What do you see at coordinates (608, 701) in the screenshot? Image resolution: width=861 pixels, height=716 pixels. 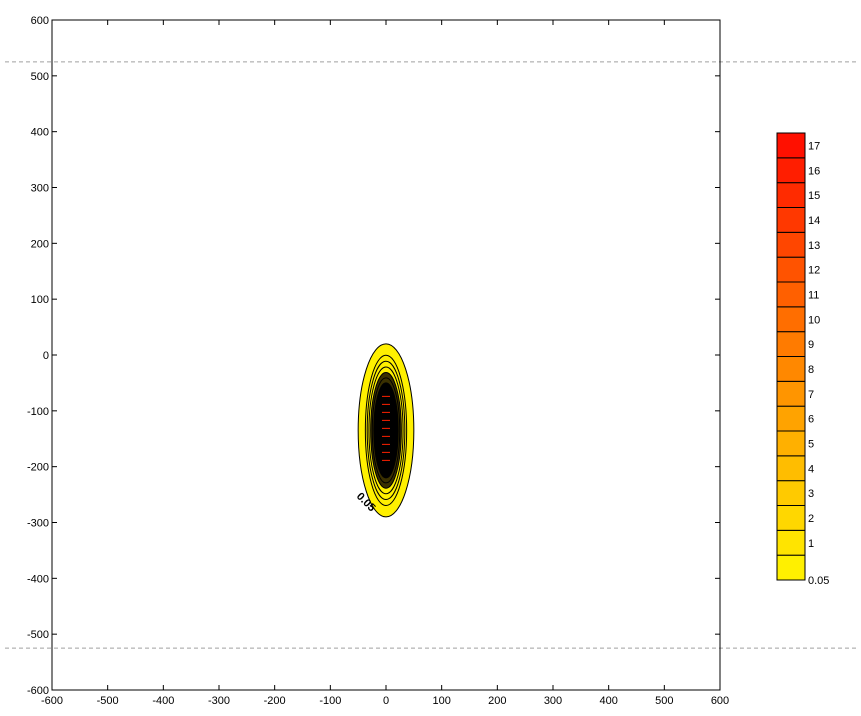 I see `x-tick-label: 400` at bounding box center [608, 701].